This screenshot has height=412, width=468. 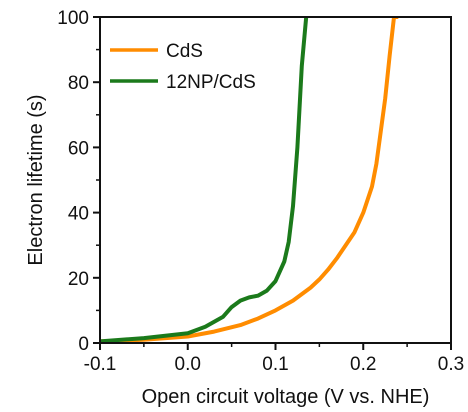 What do you see at coordinates (286, 397) in the screenshot?
I see `x-axis-title: Open circuit voltage (V vs. NHE)` at bounding box center [286, 397].